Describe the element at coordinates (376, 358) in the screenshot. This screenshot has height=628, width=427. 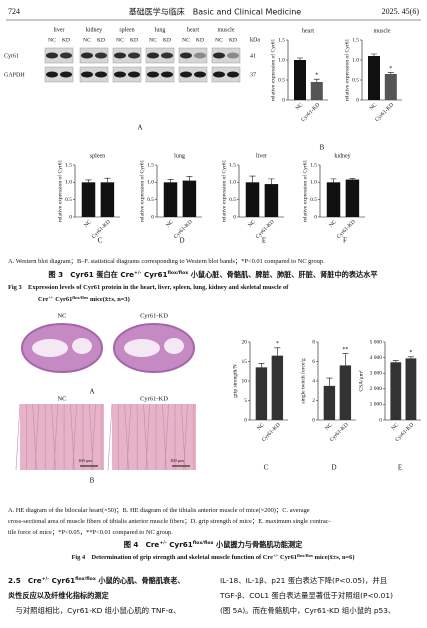
I see `y-tick-label: 4 000` at that location.